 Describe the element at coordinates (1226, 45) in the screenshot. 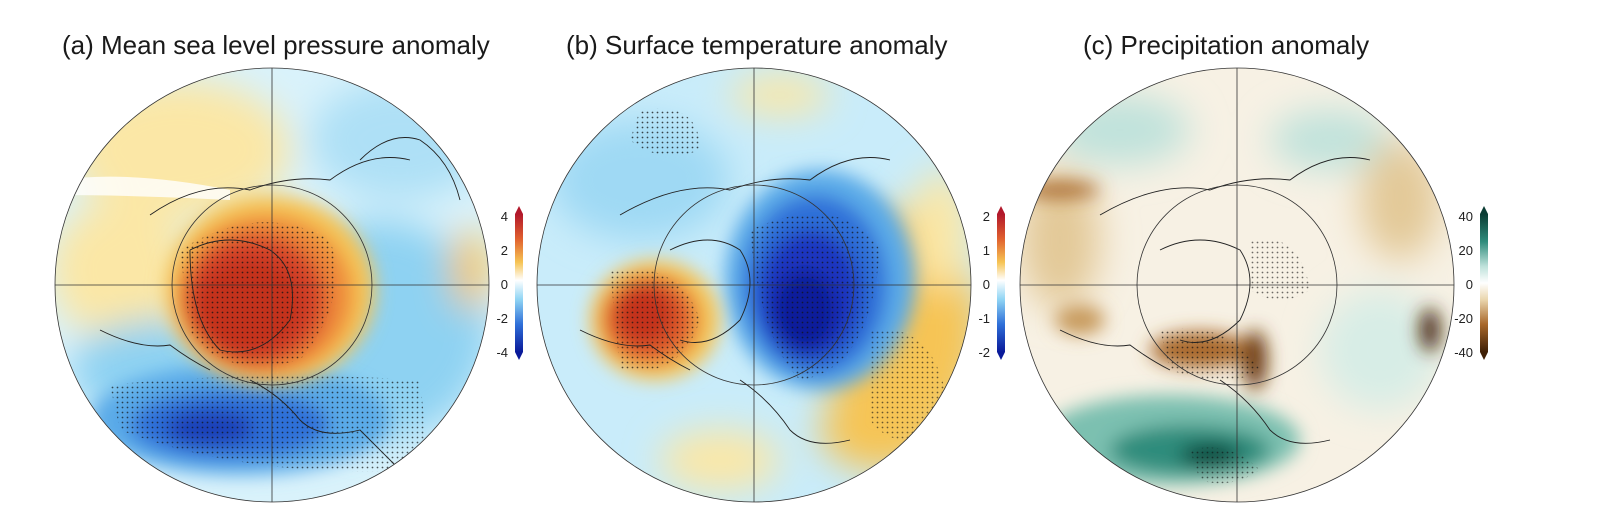

I see `panel-c-title: (c) Precipitation anomaly` at that location.